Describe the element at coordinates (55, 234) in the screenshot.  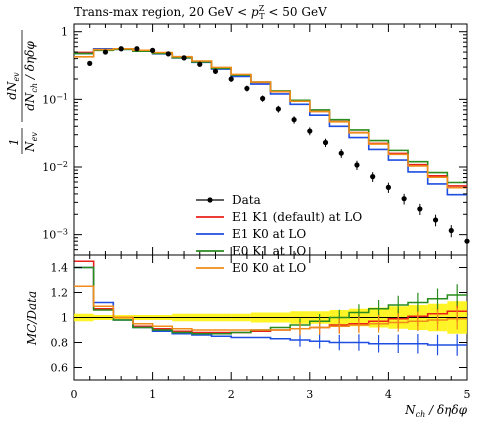
I see `y-tick-label: 10⁻³` at that location.